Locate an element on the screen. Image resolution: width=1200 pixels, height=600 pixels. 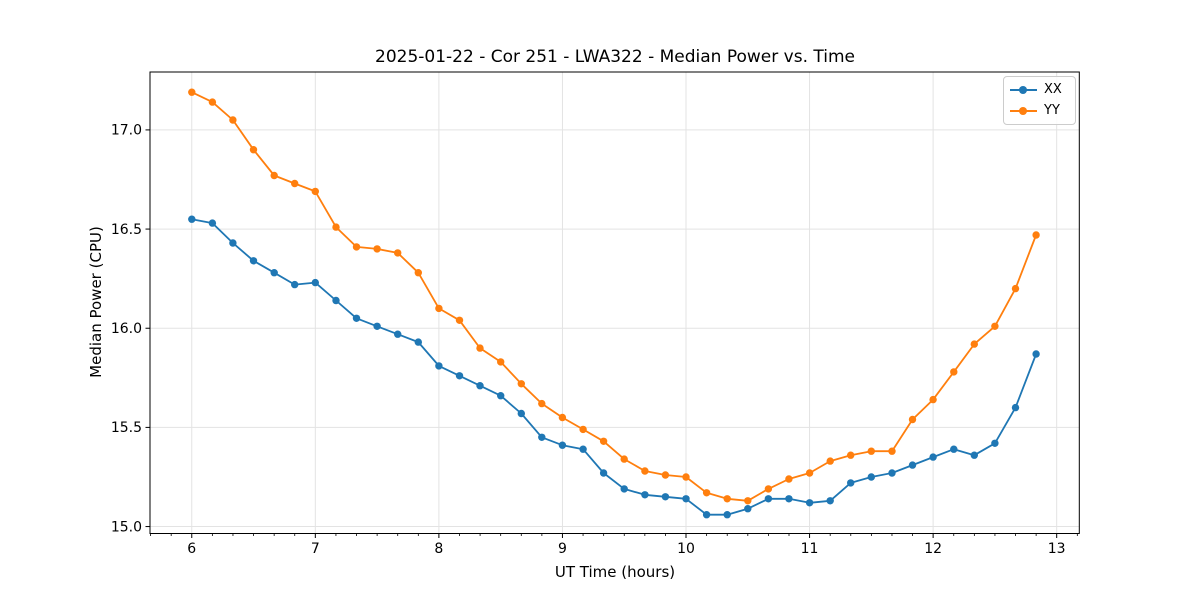
y-axis-label: Median Power (CPU) is located at coordinates (96, 302).